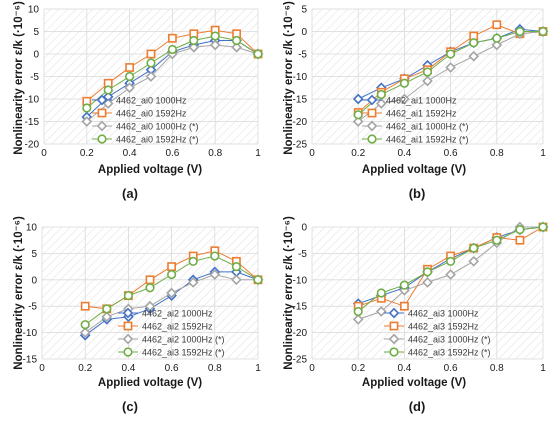 This screenshot has height=424, width=550. Describe the element at coordinates (130, 406) in the screenshot. I see `panel-label: (c)` at that location.